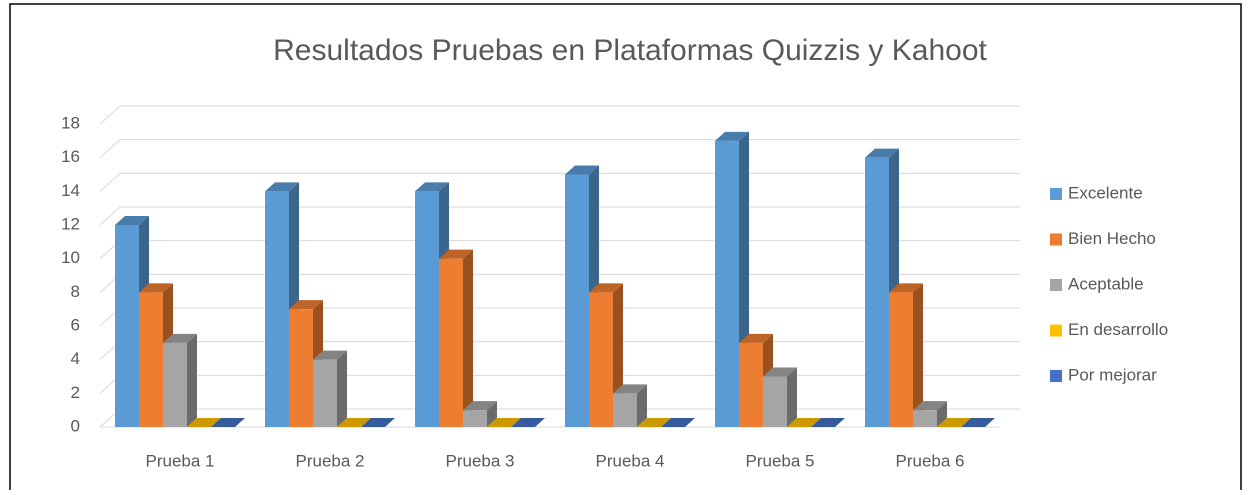  I want to click on legend-label: Por mejorar, so click(1112, 374).